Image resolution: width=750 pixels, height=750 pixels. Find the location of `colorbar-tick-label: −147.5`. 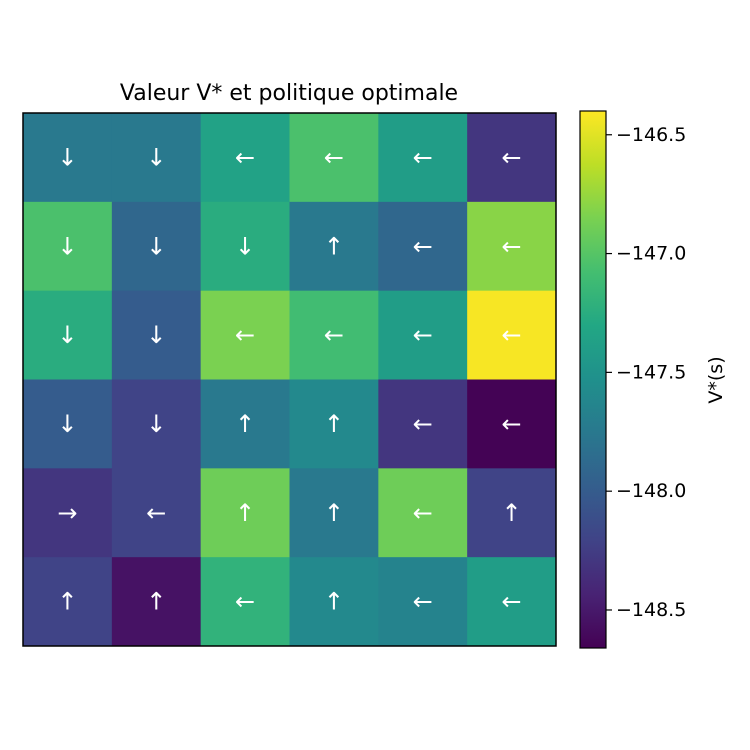

colorbar-tick-label: −147.5 is located at coordinates (651, 372).